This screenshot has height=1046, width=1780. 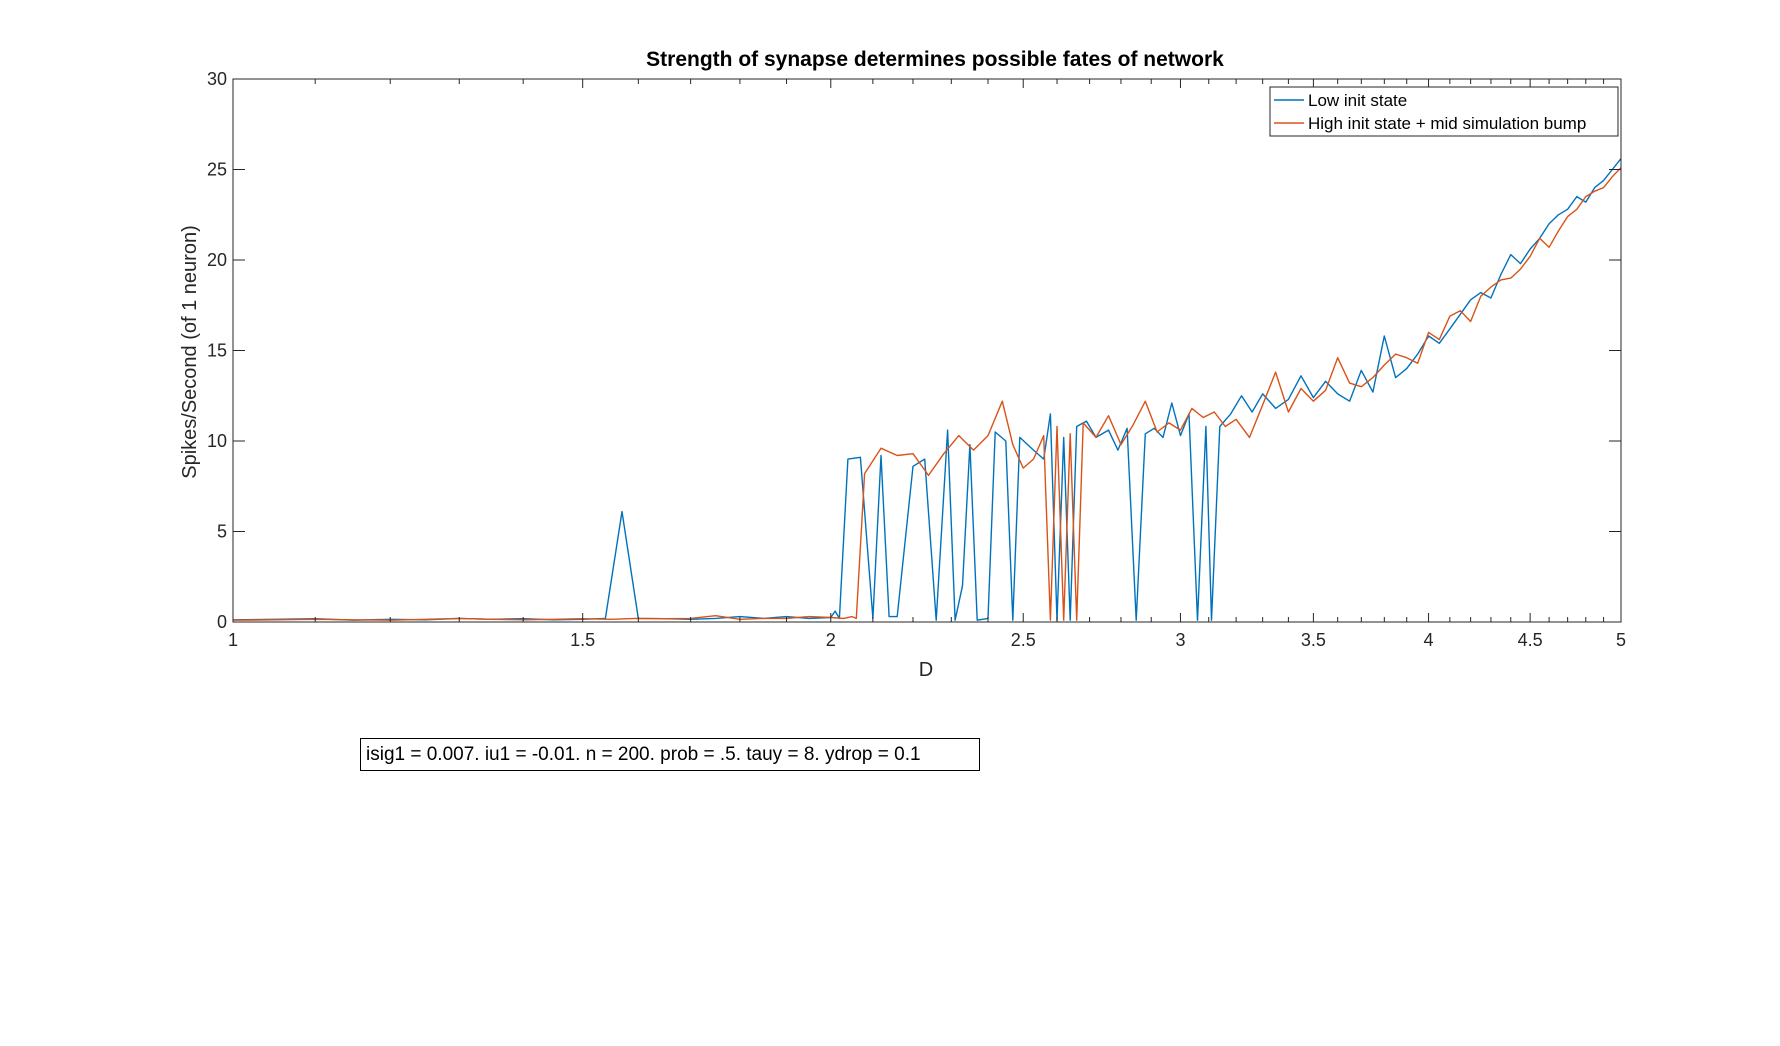 What do you see at coordinates (926, 670) in the screenshot?
I see `x-axis-label: D` at bounding box center [926, 670].